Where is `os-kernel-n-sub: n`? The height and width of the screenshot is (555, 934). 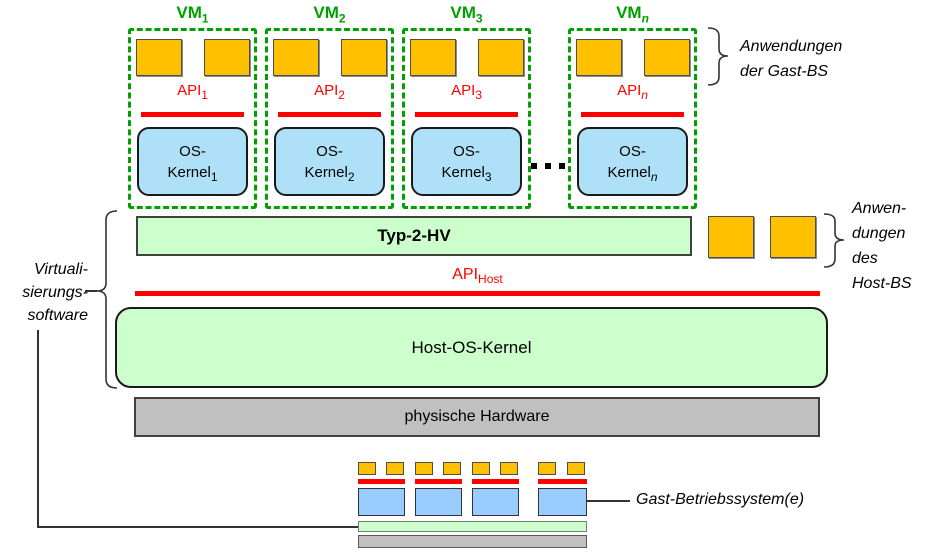 os-kernel-n-sub: n is located at coordinates (654, 177).